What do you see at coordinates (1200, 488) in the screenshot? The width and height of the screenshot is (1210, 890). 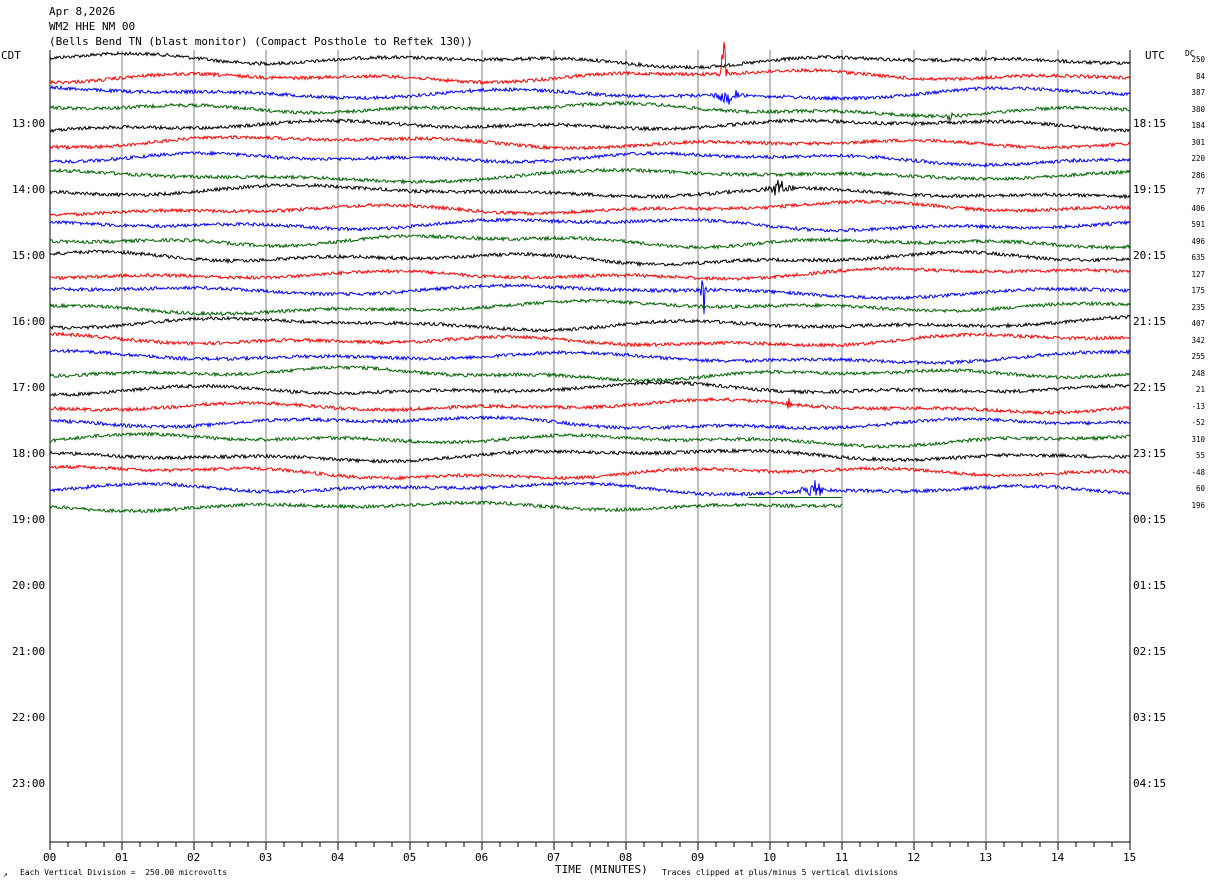 I see `dc-offset-label: 60` at bounding box center [1200, 488].